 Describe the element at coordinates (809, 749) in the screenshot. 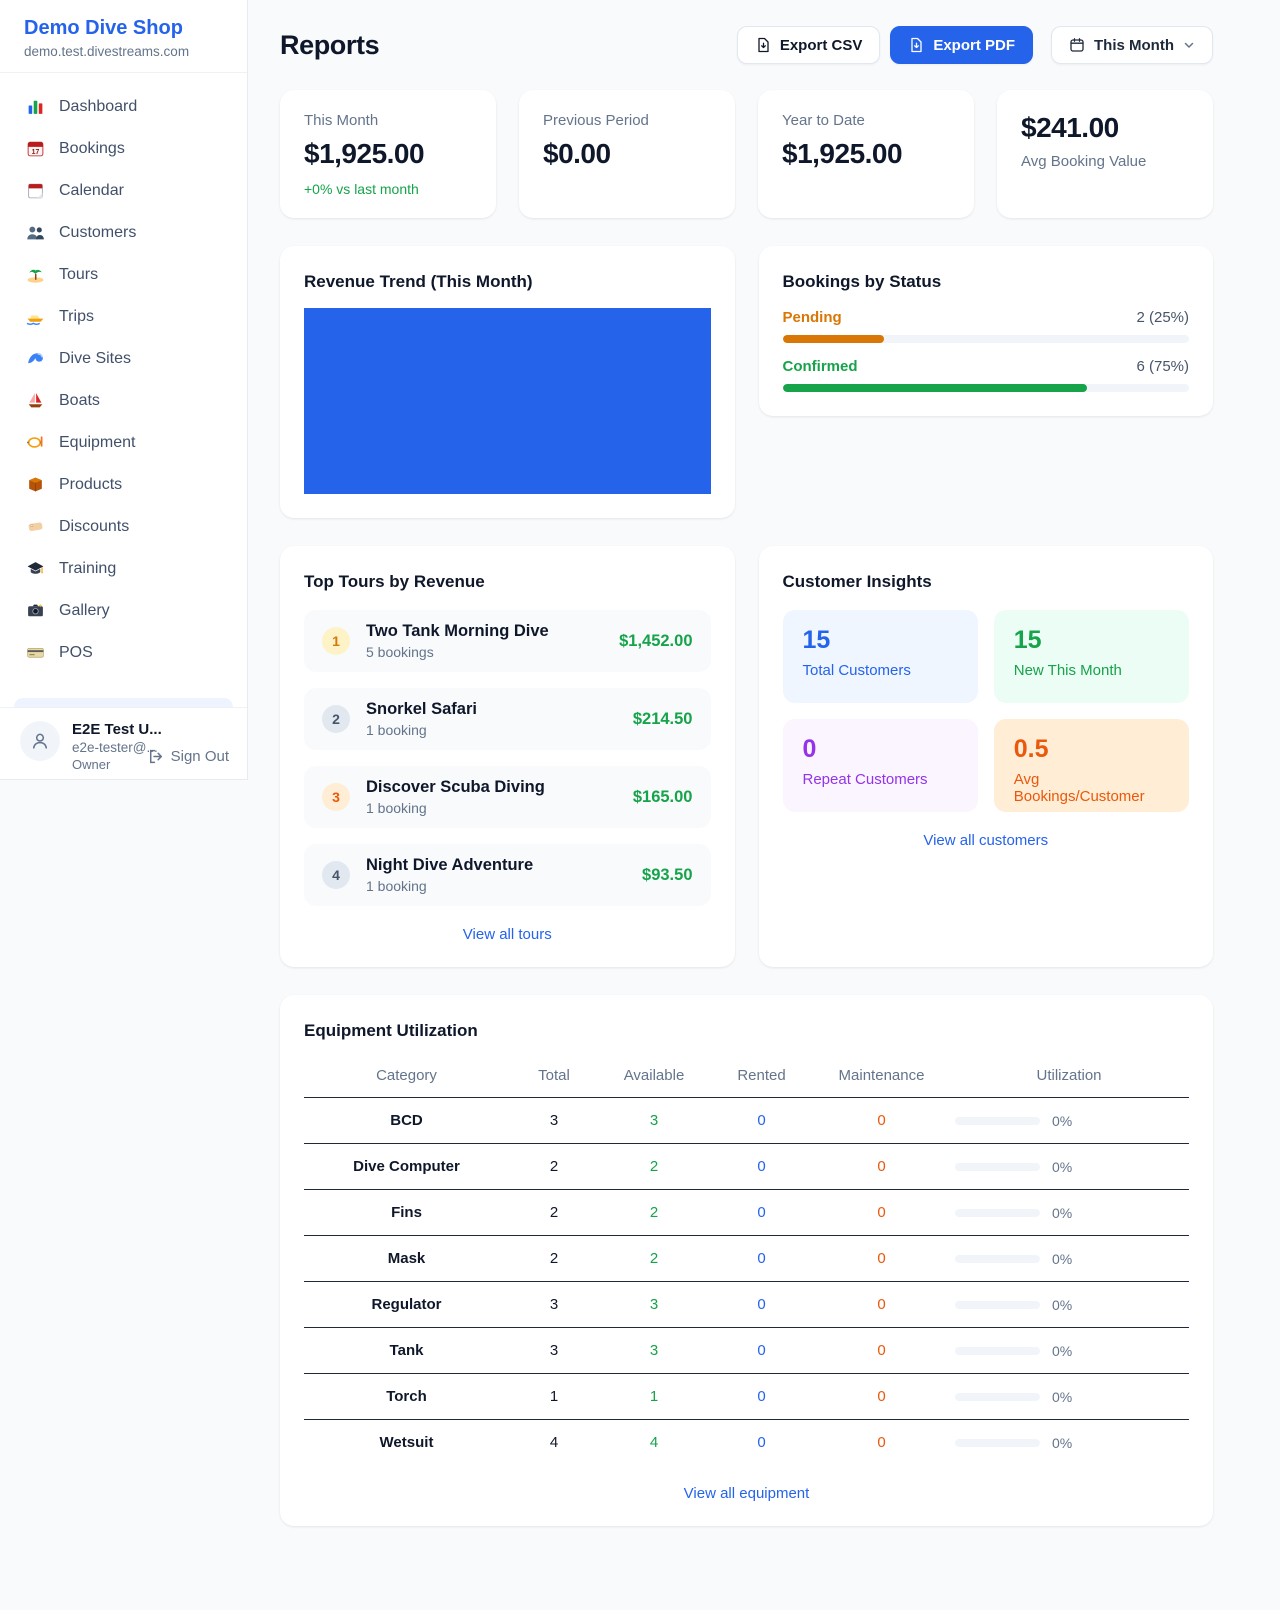

I see `insight-value: 0` at that location.